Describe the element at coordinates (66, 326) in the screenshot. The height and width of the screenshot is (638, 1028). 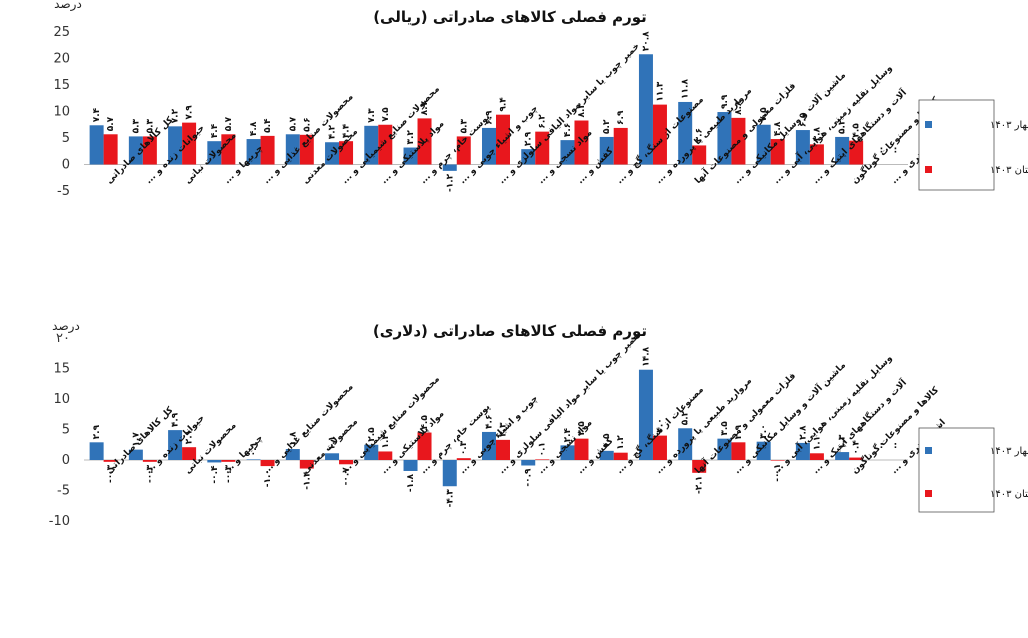
I see `chart-dollar-ylabel: درصد` at that location.